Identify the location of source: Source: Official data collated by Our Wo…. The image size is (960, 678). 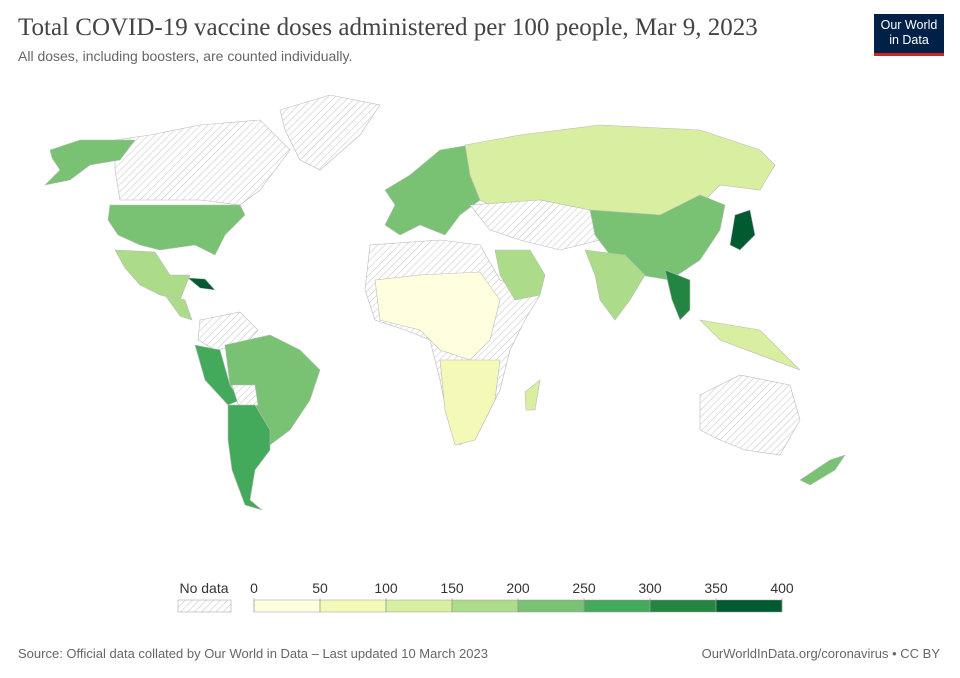
(253, 653).